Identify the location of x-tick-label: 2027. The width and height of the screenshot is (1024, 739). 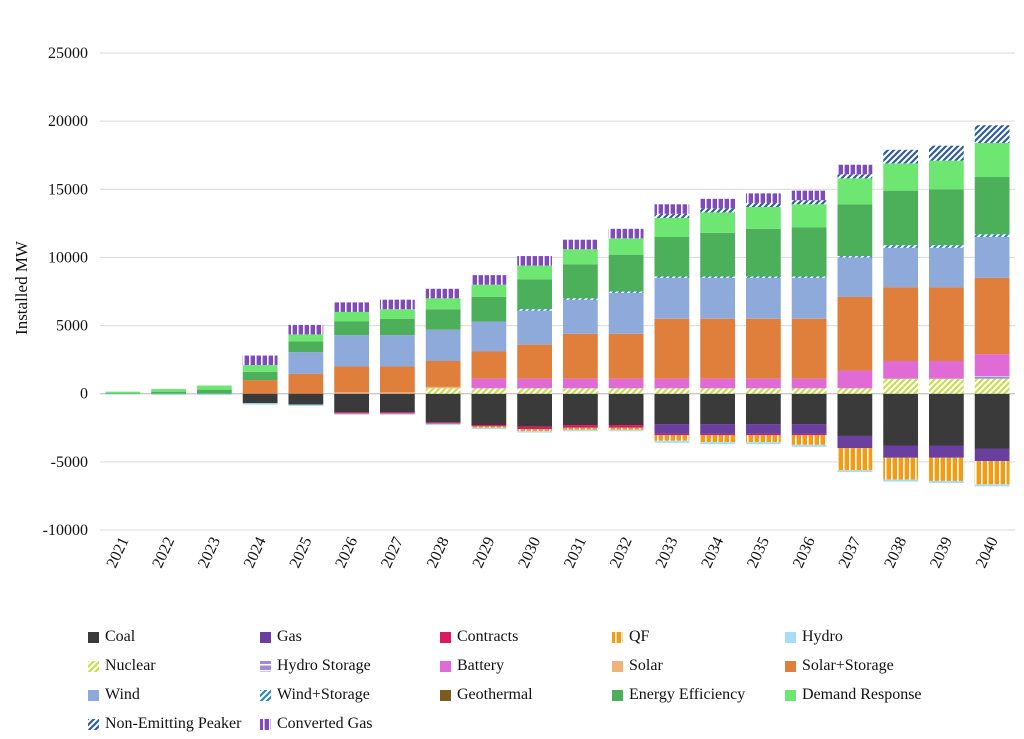
(392, 553).